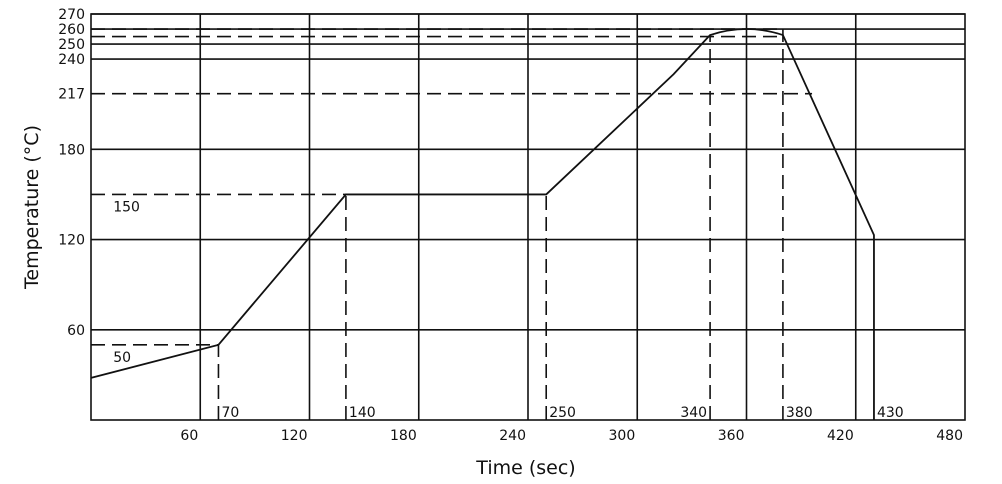 The width and height of the screenshot is (1002, 484). I want to click on annotation-140: 140, so click(362, 413).